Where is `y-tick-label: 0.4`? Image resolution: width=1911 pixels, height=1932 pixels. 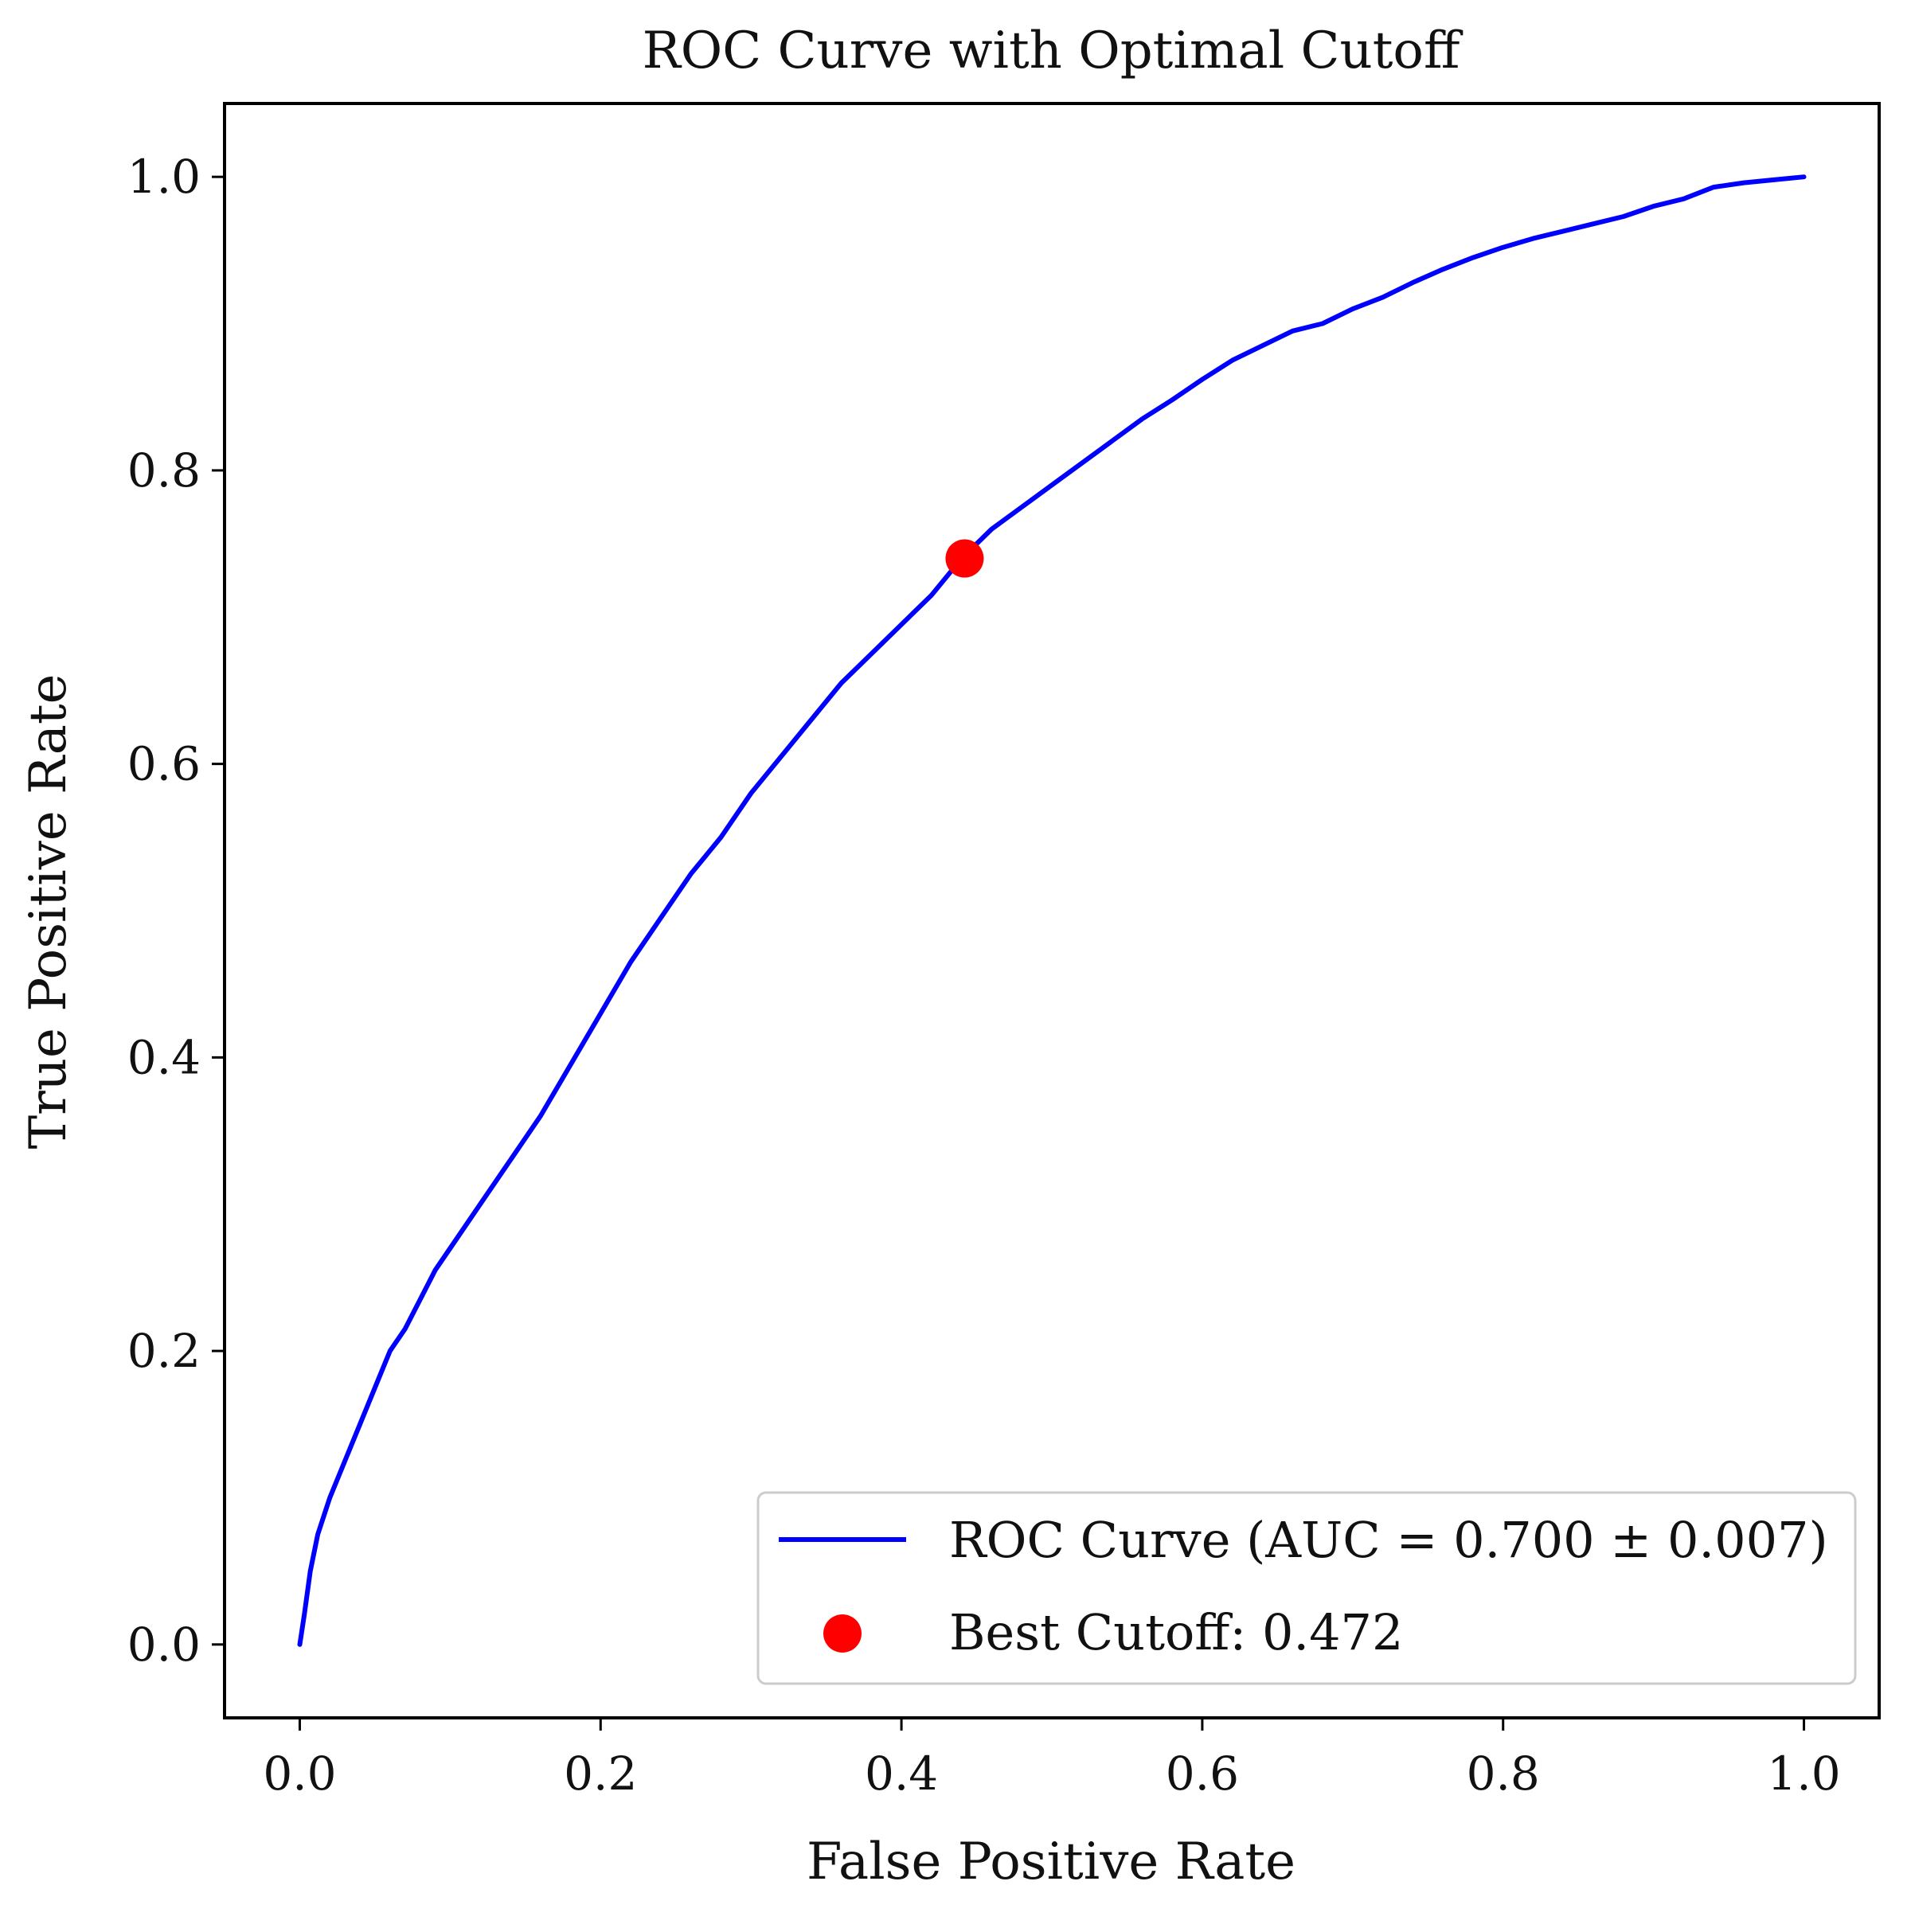
y-tick-label: 0.4 is located at coordinates (164, 1057).